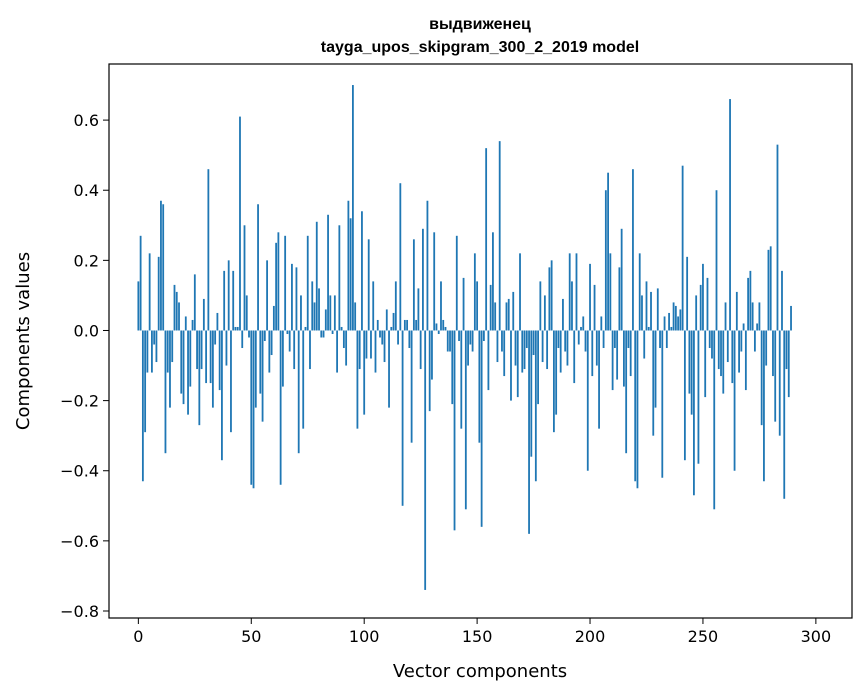 Image resolution: width=867 pixels, height=696 pixels. I want to click on y-tick-label: 0.4, so click(86, 190).